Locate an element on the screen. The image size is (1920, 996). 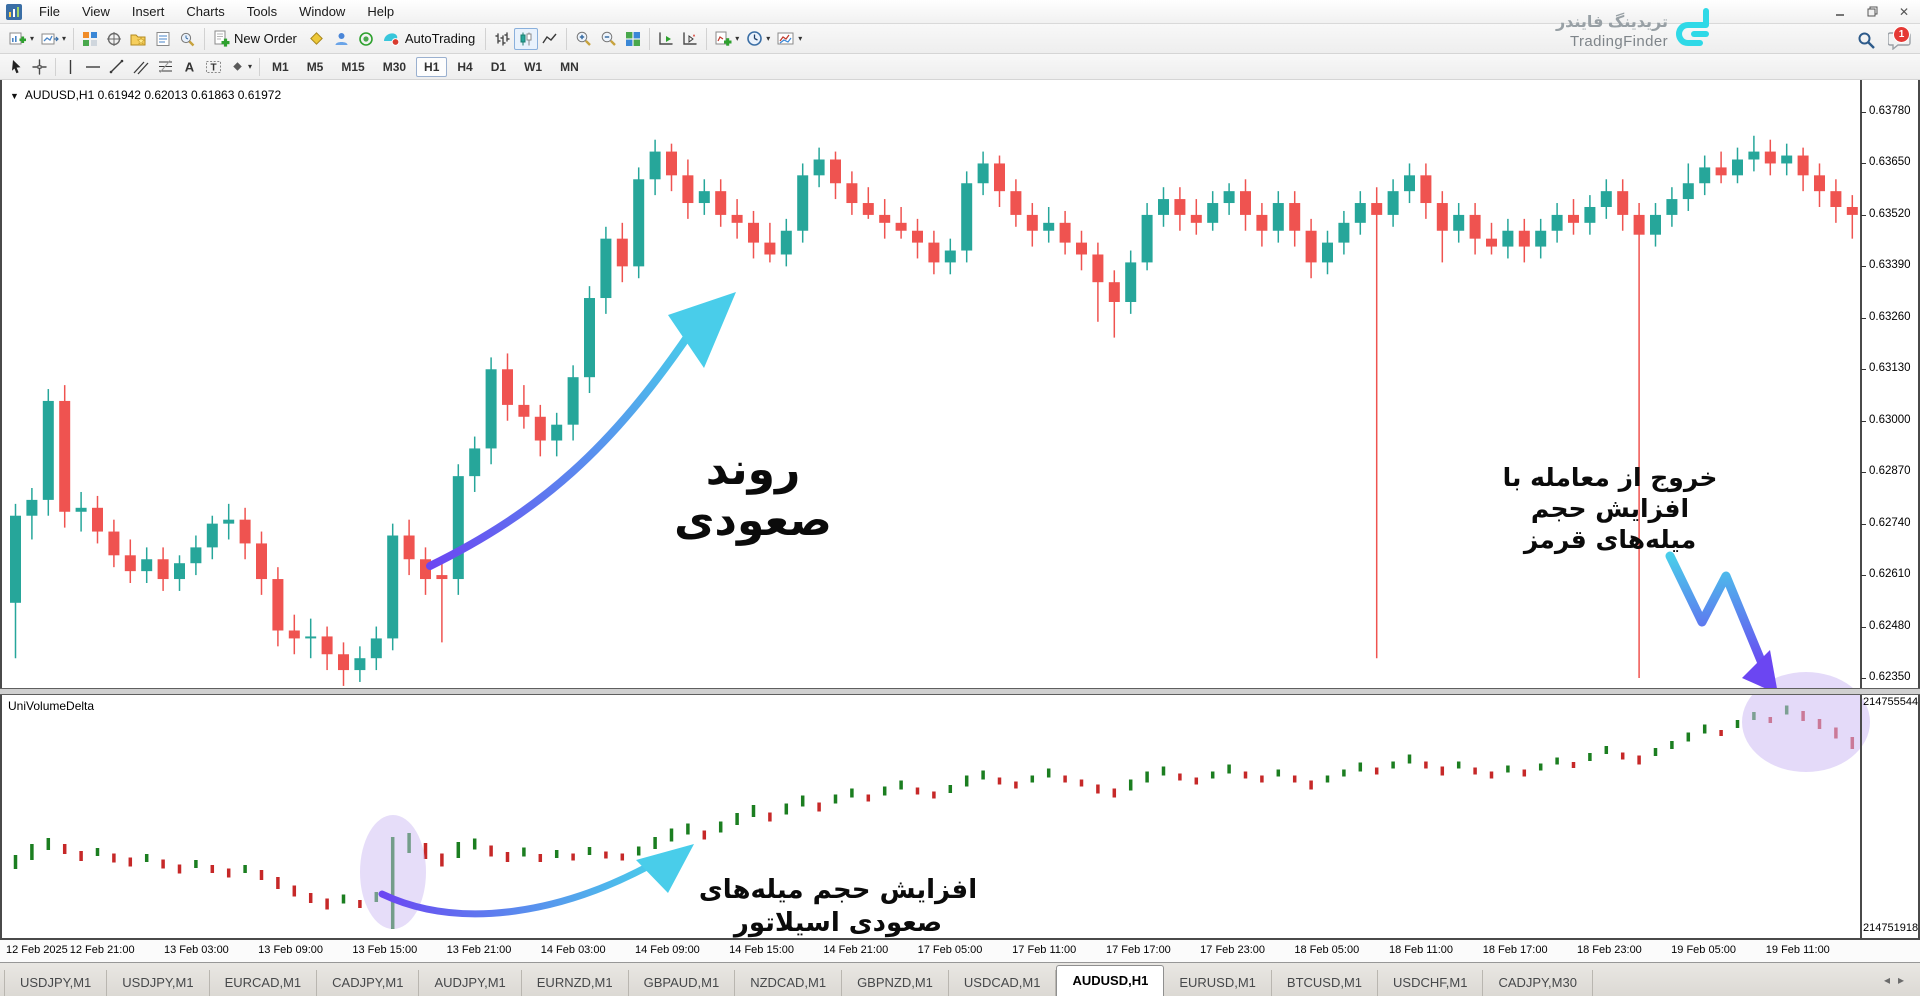
autotrading-button: AutoTrading is located at coordinates (429, 38).